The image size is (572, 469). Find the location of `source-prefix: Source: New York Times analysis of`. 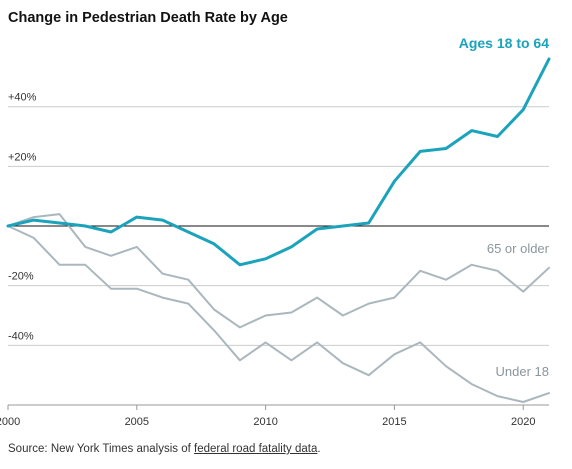

source-prefix: Source: New York Times analysis of is located at coordinates (101, 449).